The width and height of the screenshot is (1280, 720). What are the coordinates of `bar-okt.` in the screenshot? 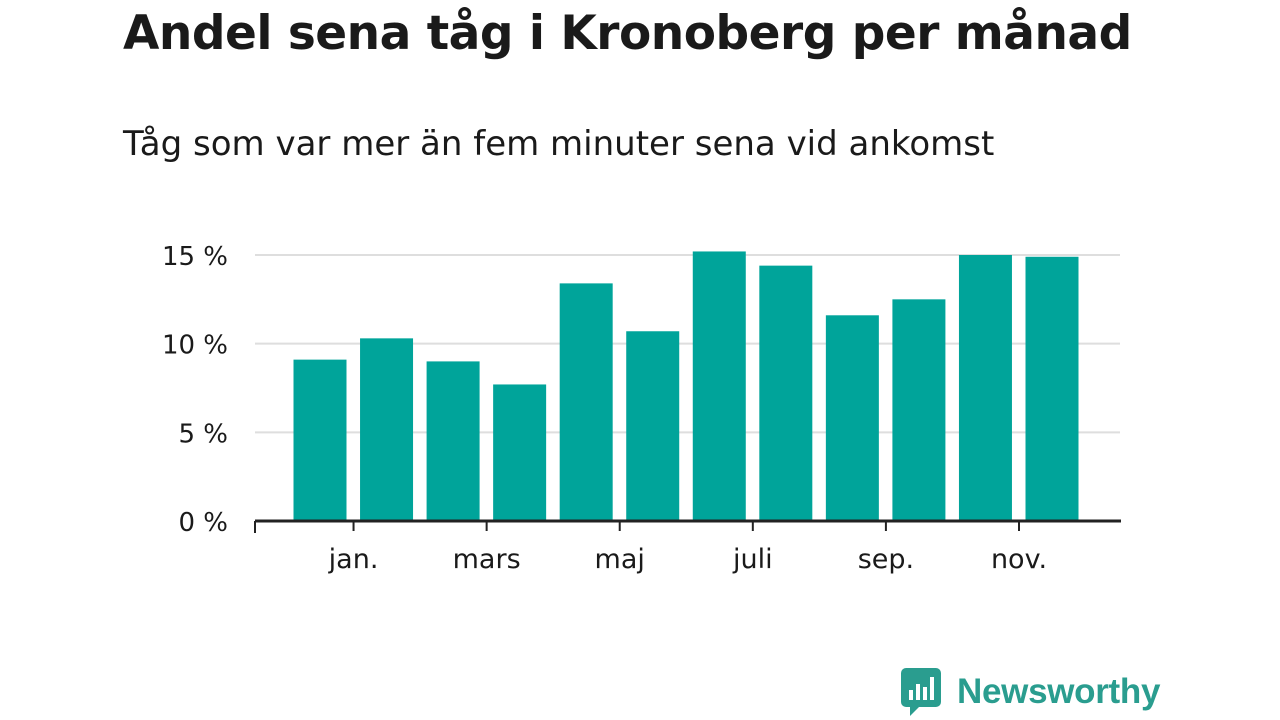 It's located at (985, 388).